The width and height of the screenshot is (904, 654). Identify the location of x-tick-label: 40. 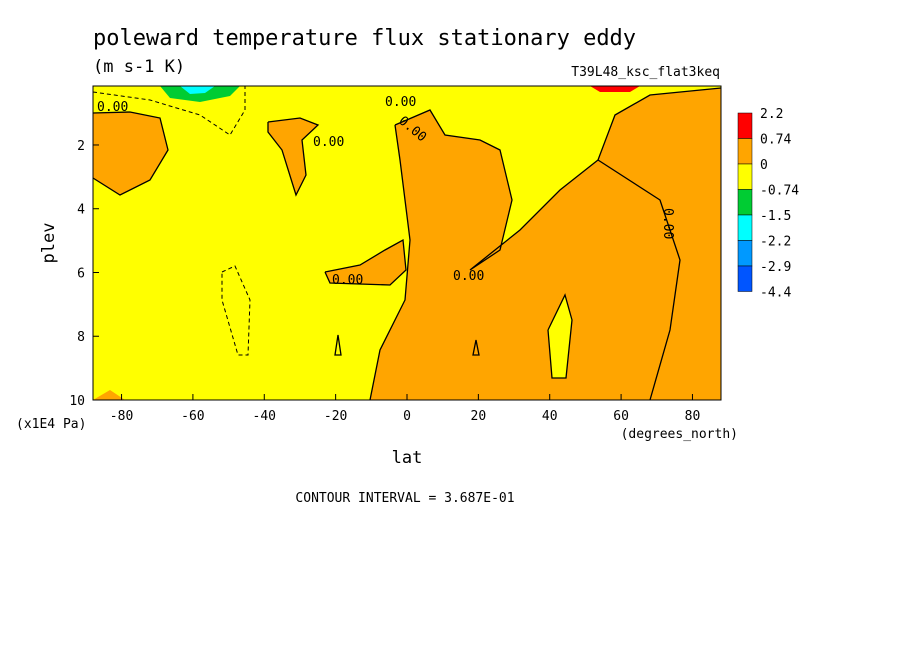
(550, 416).